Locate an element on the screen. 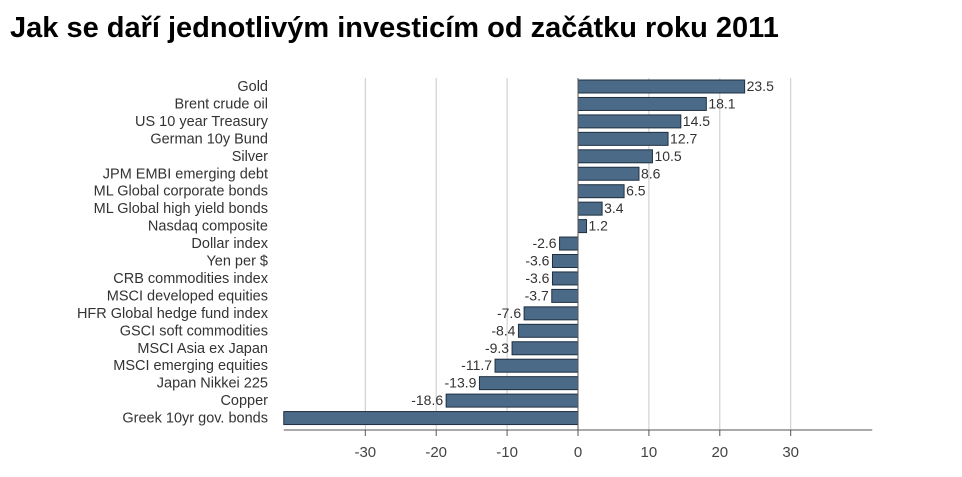 Image resolution: width=962 pixels, height=477 pixels. category-label: HFR Global hedge fund index is located at coordinates (173, 314).